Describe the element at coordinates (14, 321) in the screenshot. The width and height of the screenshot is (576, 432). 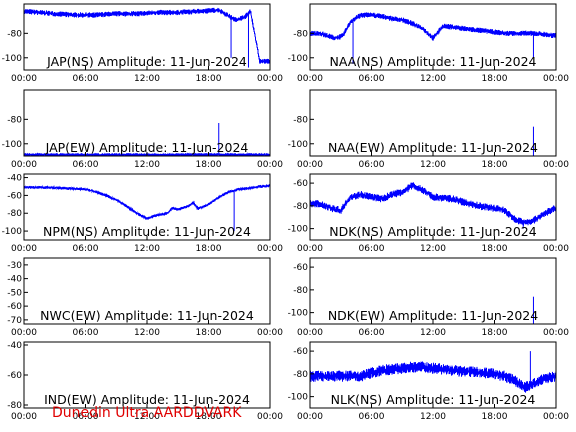
I see `y-tick-label: -70` at that location.